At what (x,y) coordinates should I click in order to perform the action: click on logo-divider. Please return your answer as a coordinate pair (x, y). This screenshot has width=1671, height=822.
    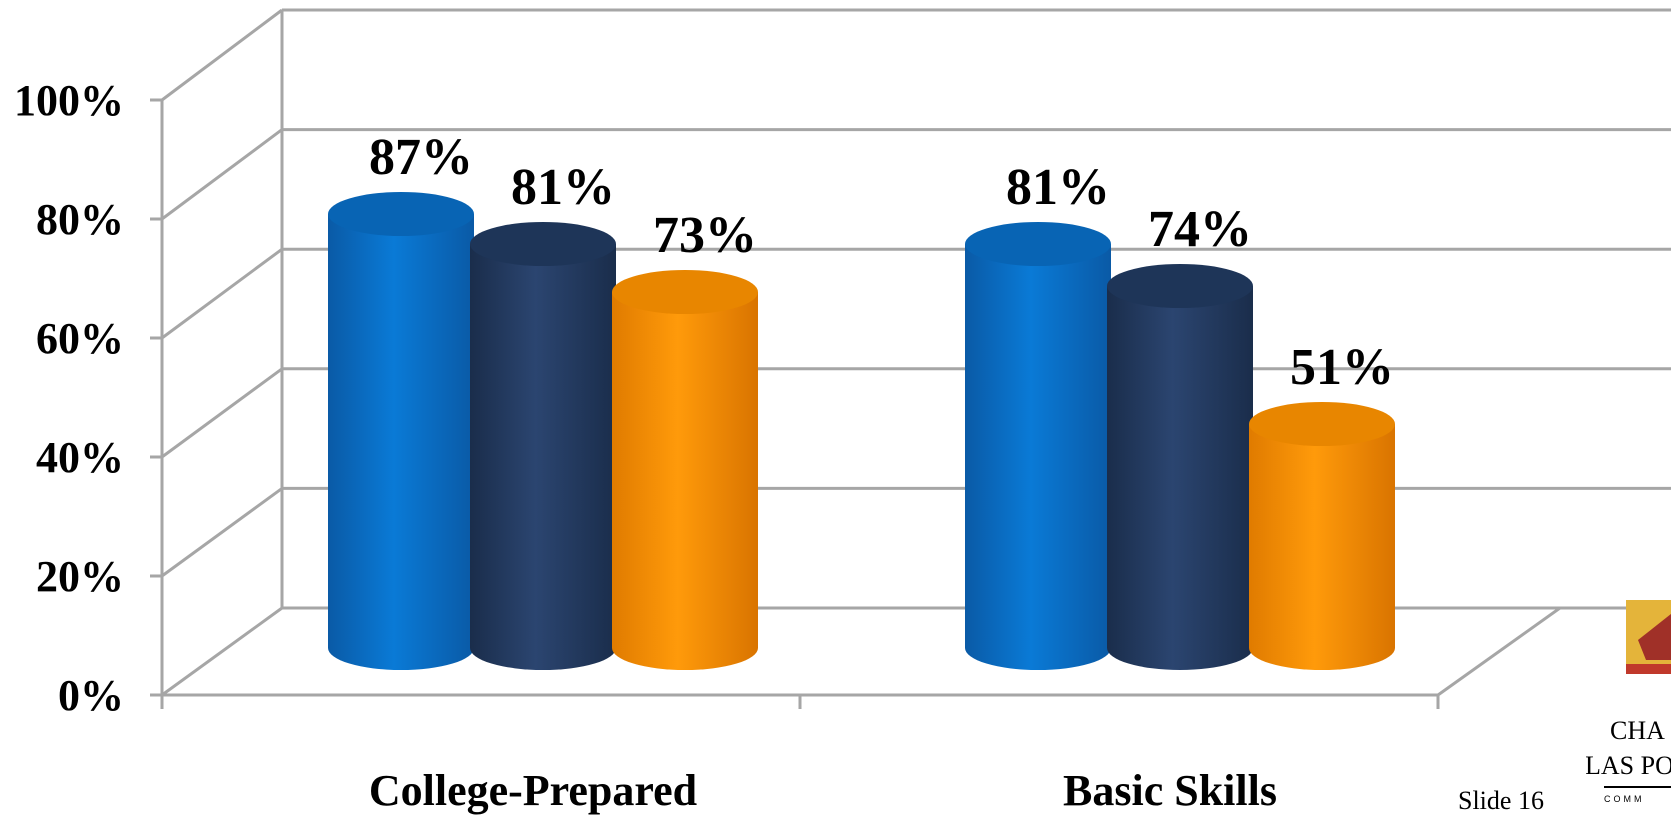
    Looking at the image, I should click on (1637, 787).